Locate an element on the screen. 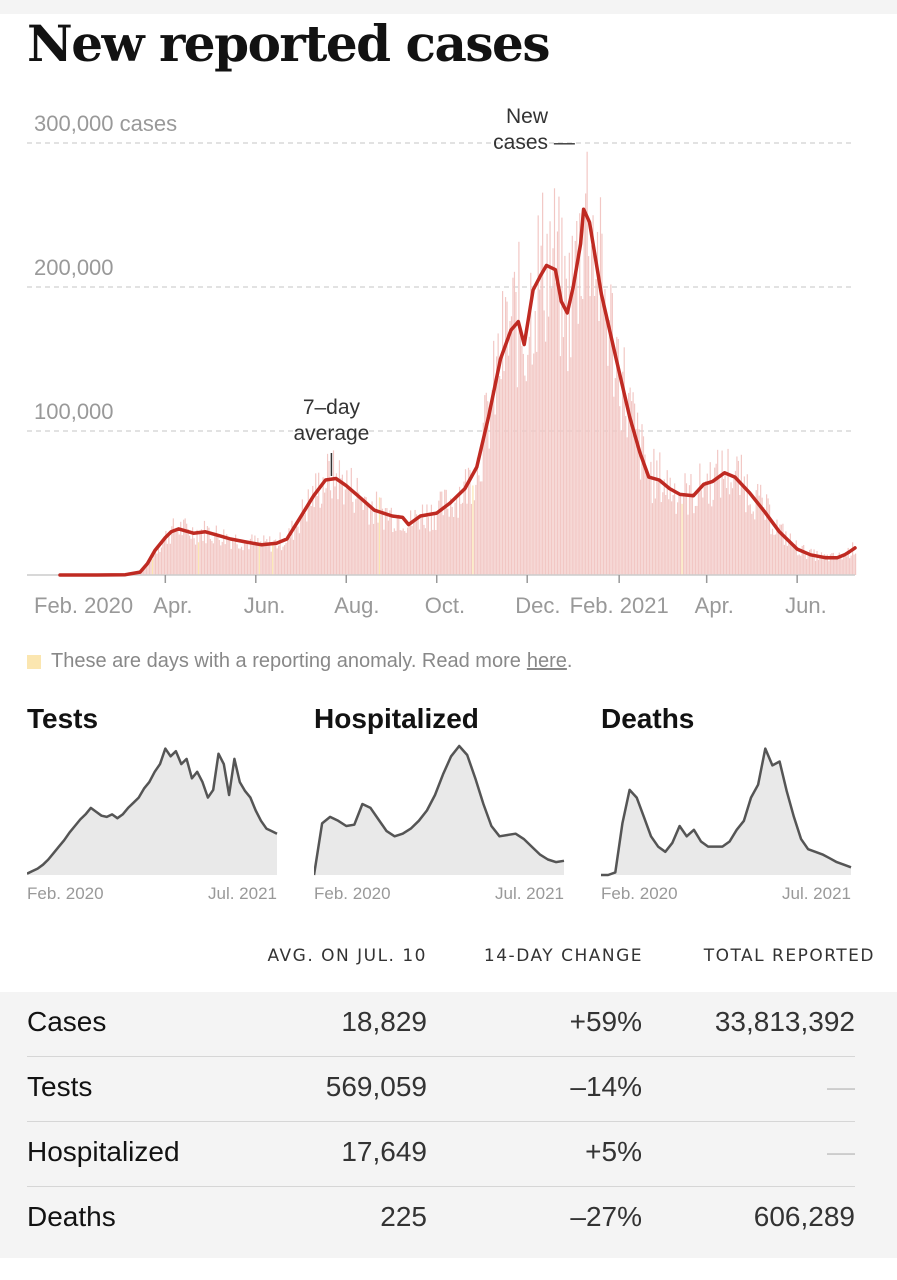 This screenshot has height=1280, width=897. x-tick-label: Aug. is located at coordinates (356, 605).